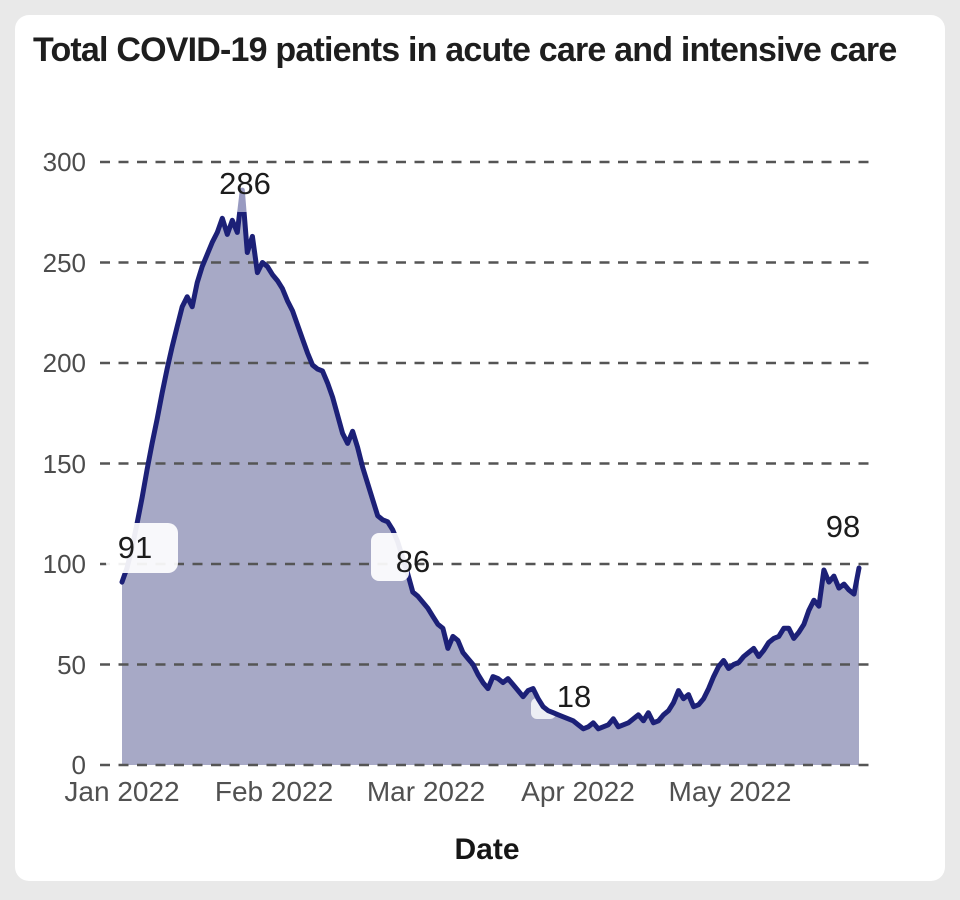 The width and height of the screenshot is (960, 900). Describe the element at coordinates (487, 849) in the screenshot. I see `x-axis-title: Date` at that location.